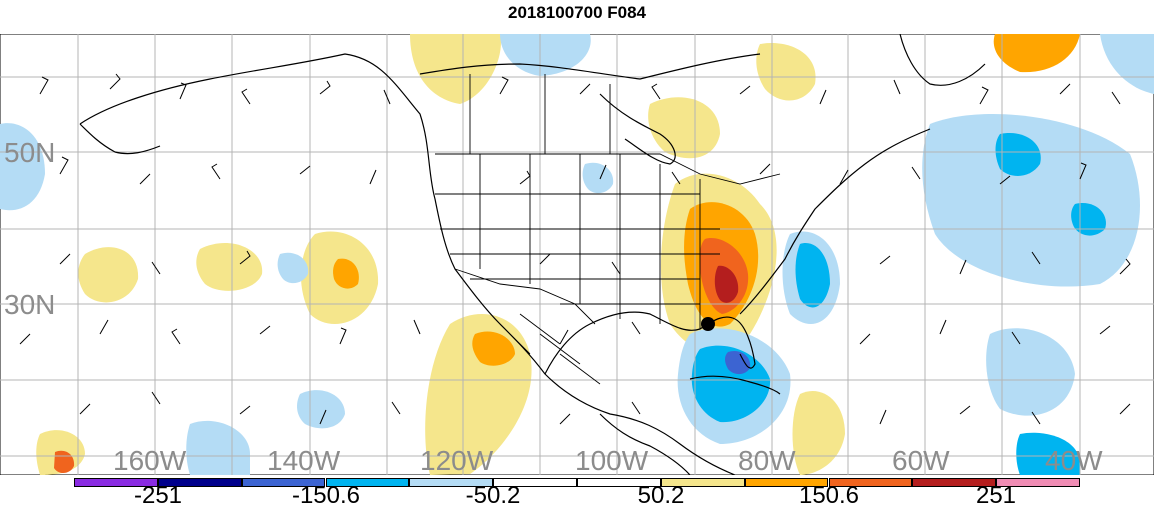  I want to click on colorbar-label-neg-251: -251, so click(158, 495).